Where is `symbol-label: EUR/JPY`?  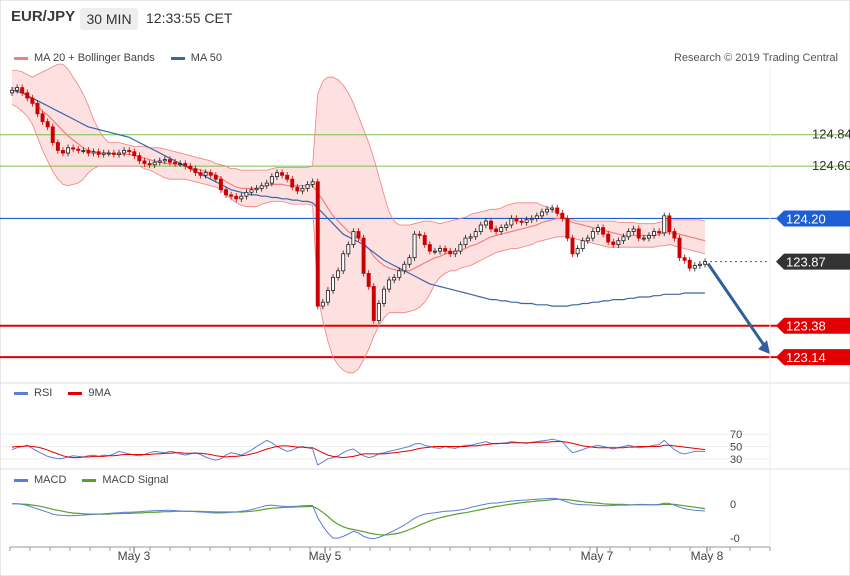
symbol-label: EUR/JPY is located at coordinates (43, 16).